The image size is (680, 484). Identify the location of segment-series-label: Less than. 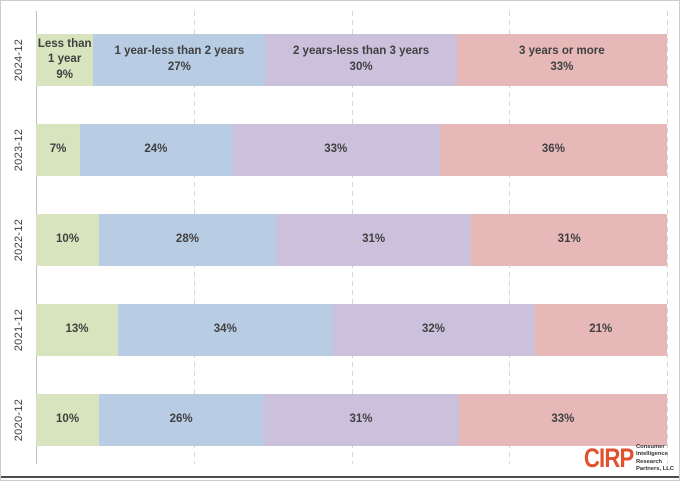
(64, 43).